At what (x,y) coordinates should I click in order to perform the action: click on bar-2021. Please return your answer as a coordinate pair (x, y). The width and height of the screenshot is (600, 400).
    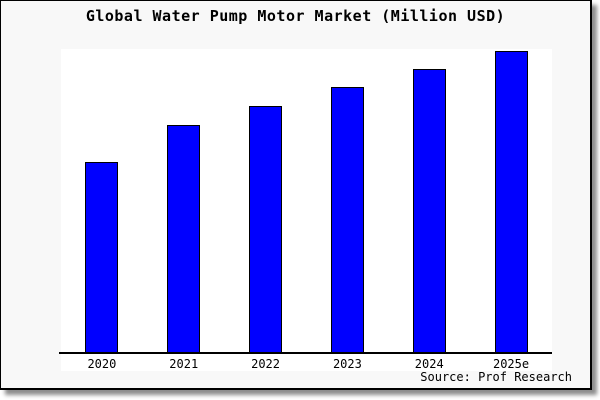
    Looking at the image, I should click on (184, 239).